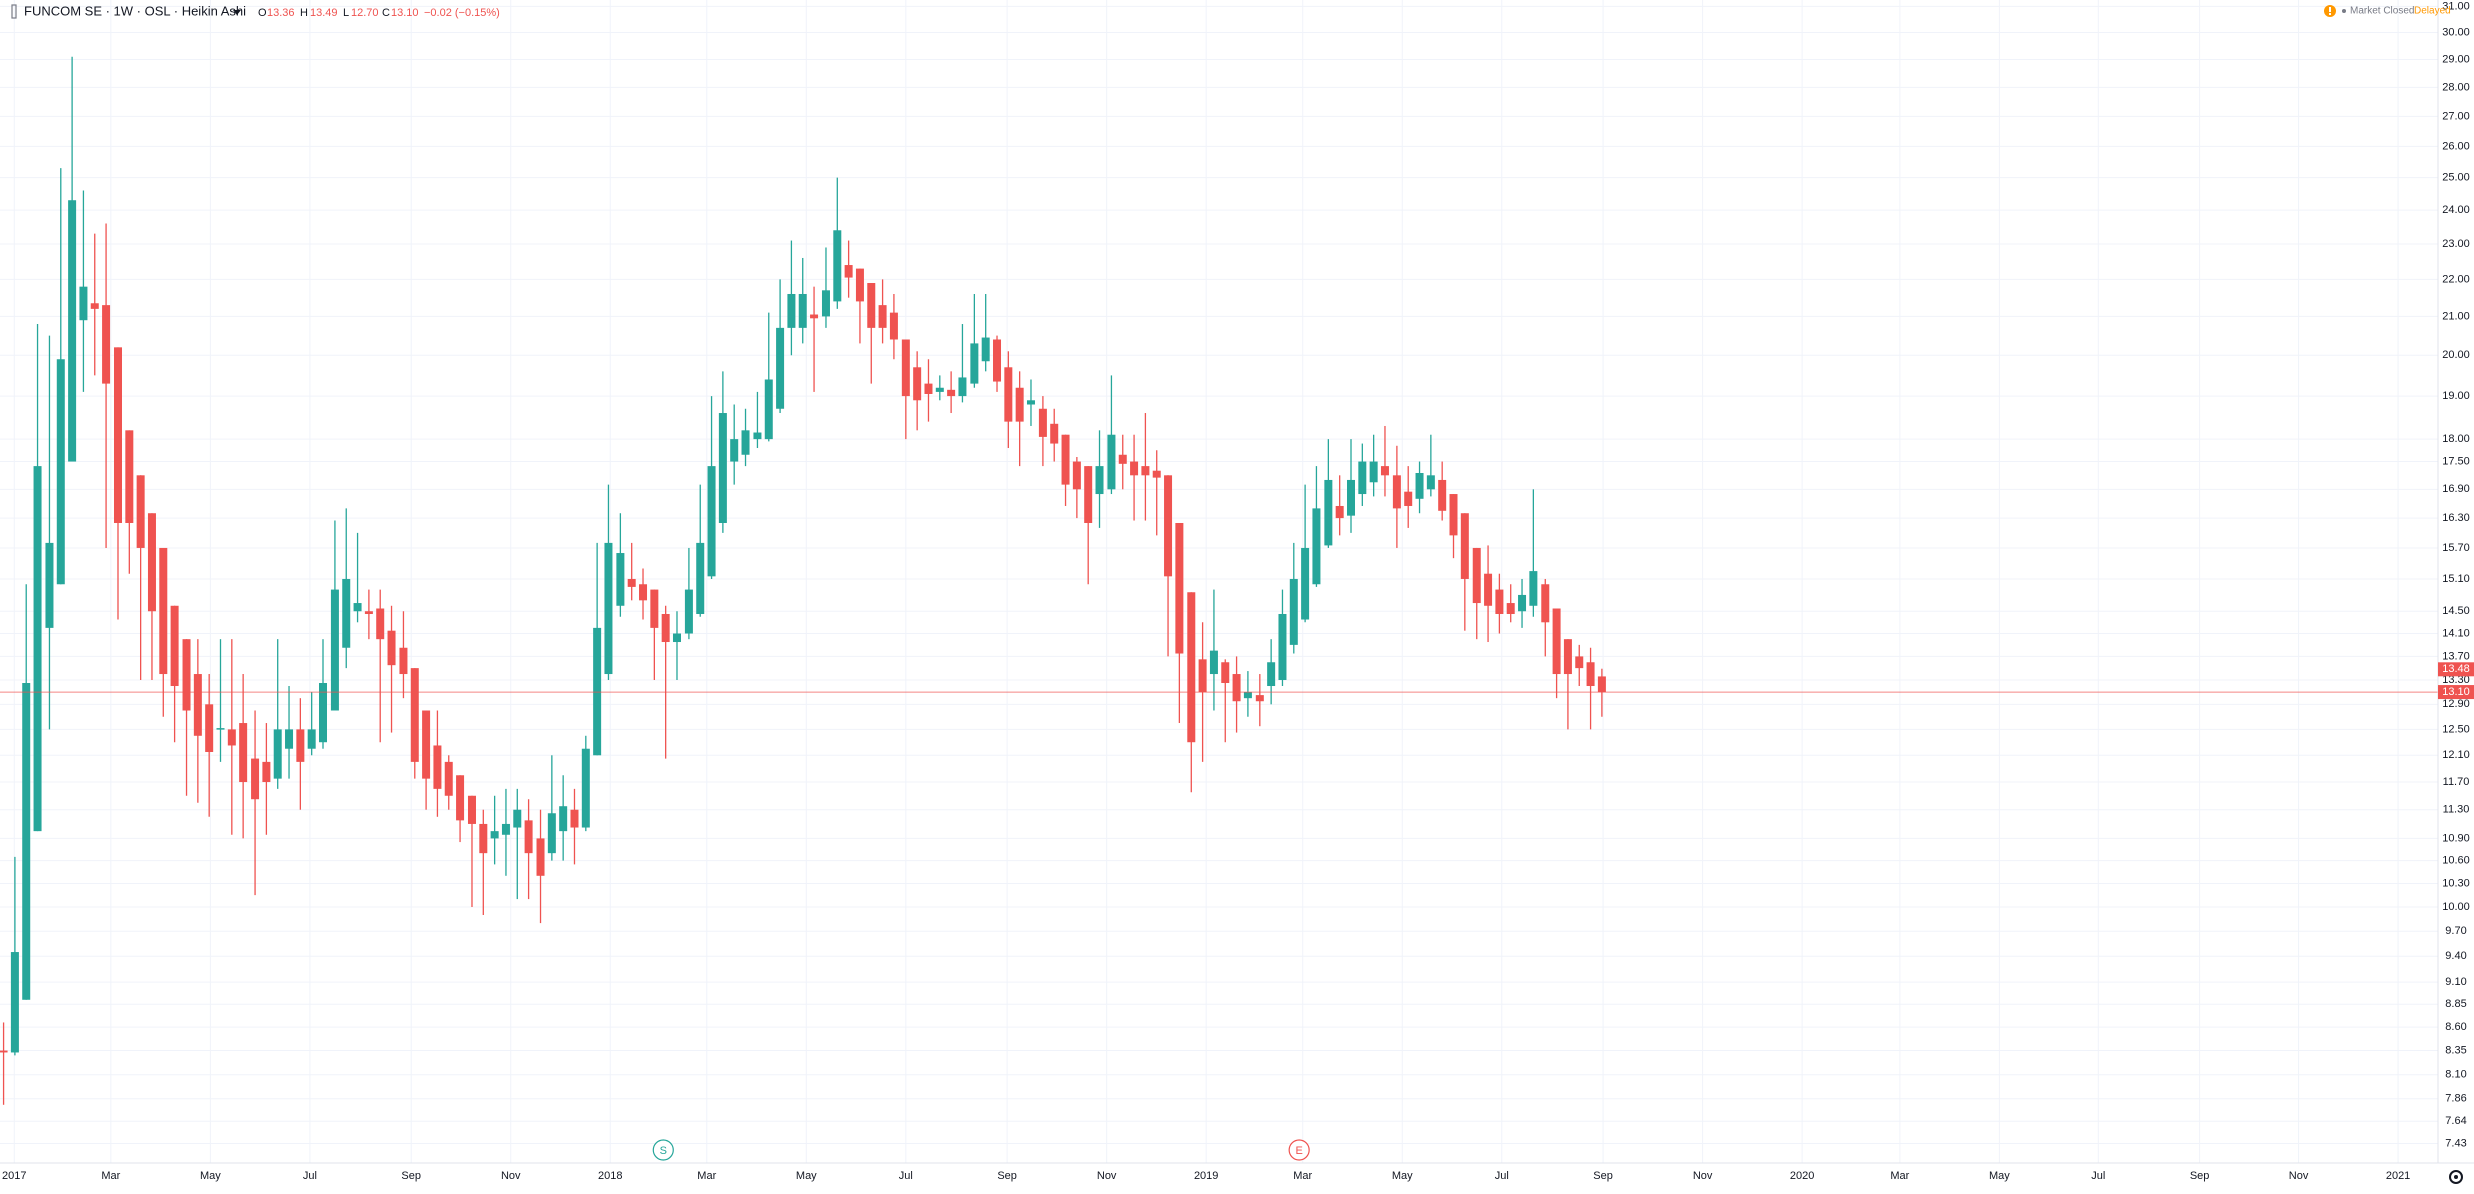 This screenshot has width=2474, height=1194. I want to click on y-tick-label: 24.00, so click(2456, 210).